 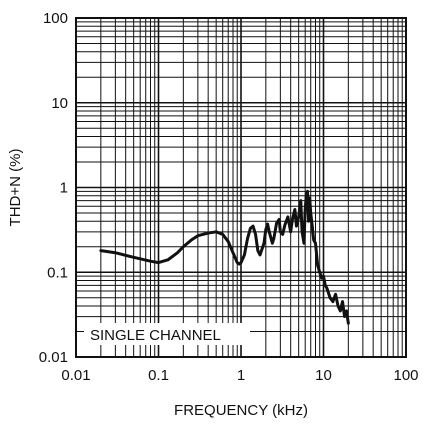 I want to click on x-tick-label: 1, so click(x=241, y=375).